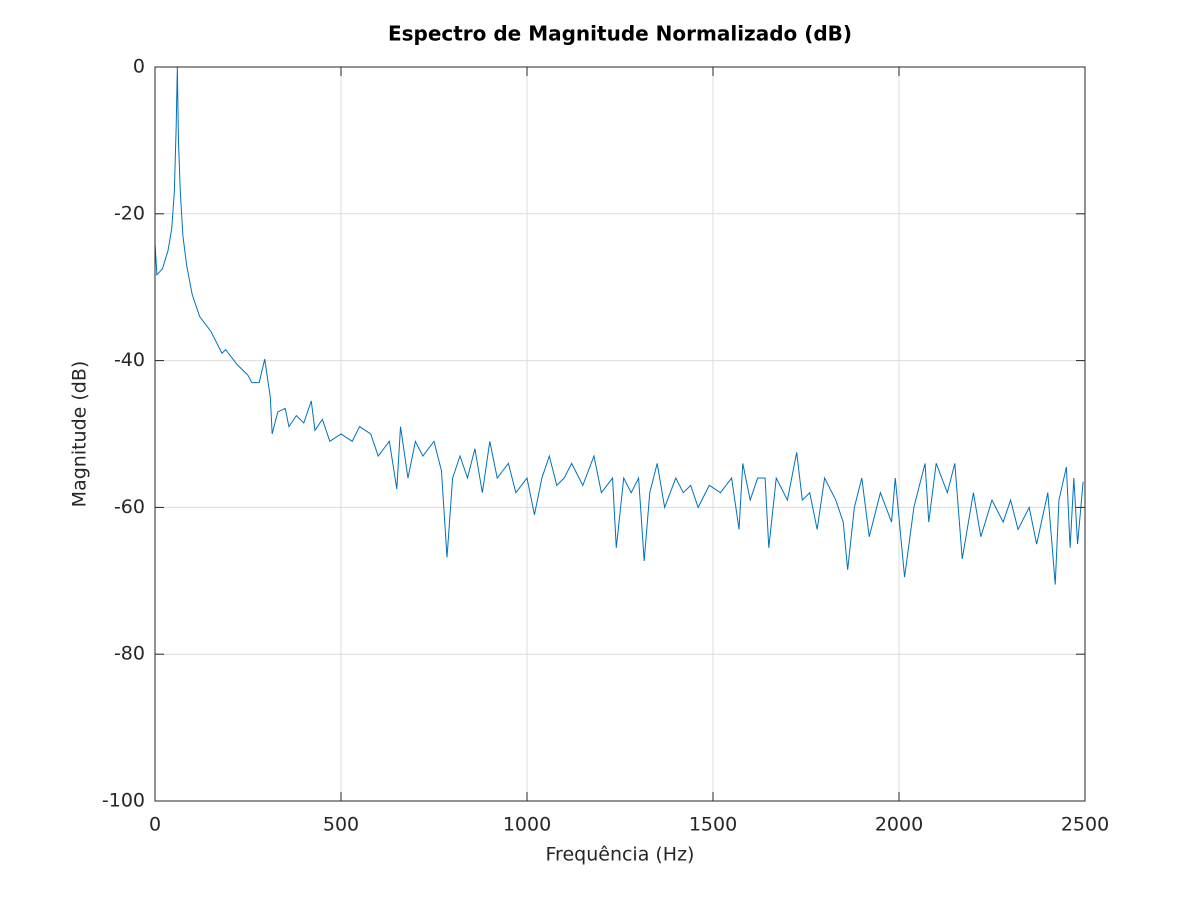 This screenshot has width=1200, height=900. Describe the element at coordinates (620, 34) in the screenshot. I see `chart-title: Espectro de Magnitude Normalizado (dB)` at that location.